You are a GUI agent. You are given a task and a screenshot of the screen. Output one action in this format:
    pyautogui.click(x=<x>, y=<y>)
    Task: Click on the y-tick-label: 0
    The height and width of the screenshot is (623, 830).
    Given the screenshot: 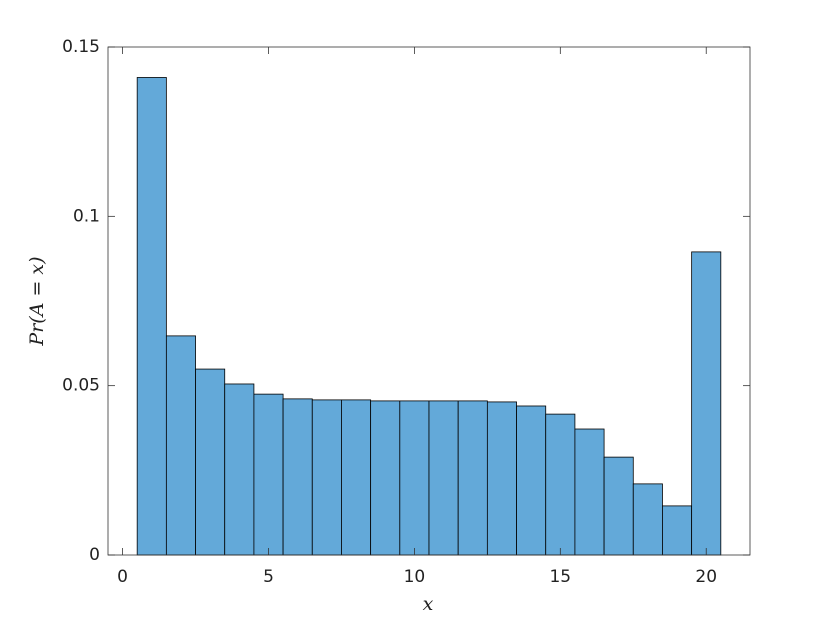 What is the action you would take?
    pyautogui.click(x=94, y=555)
    